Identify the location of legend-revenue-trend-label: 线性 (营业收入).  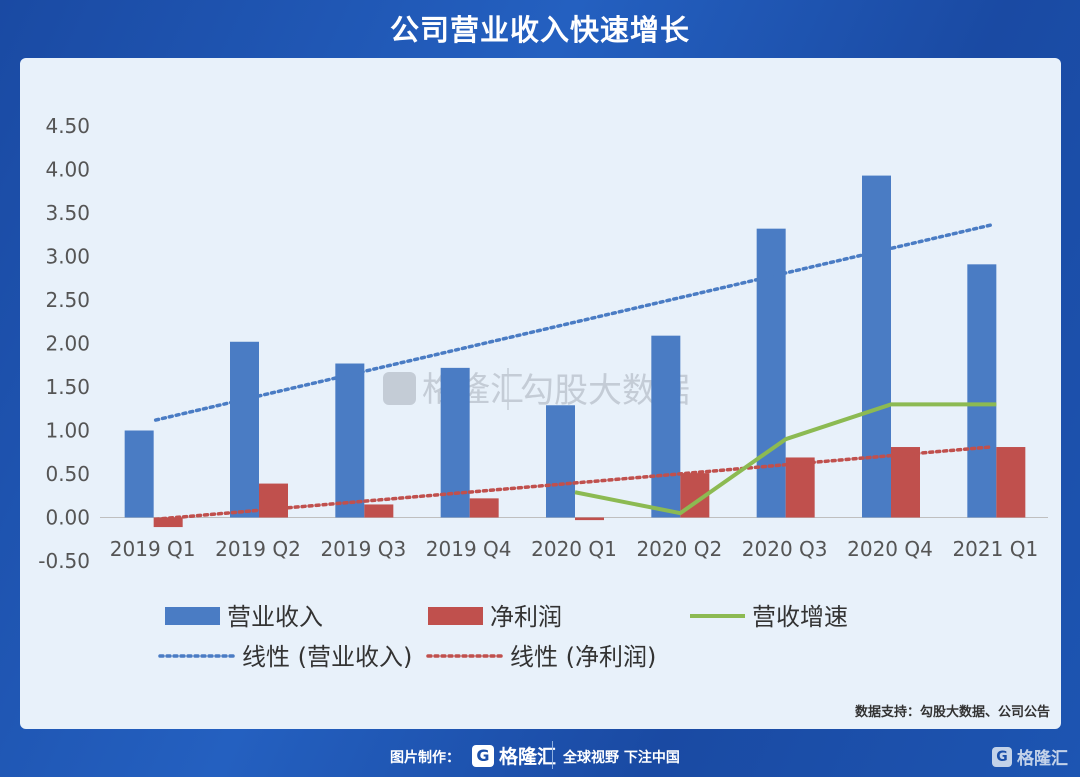
(327, 657).